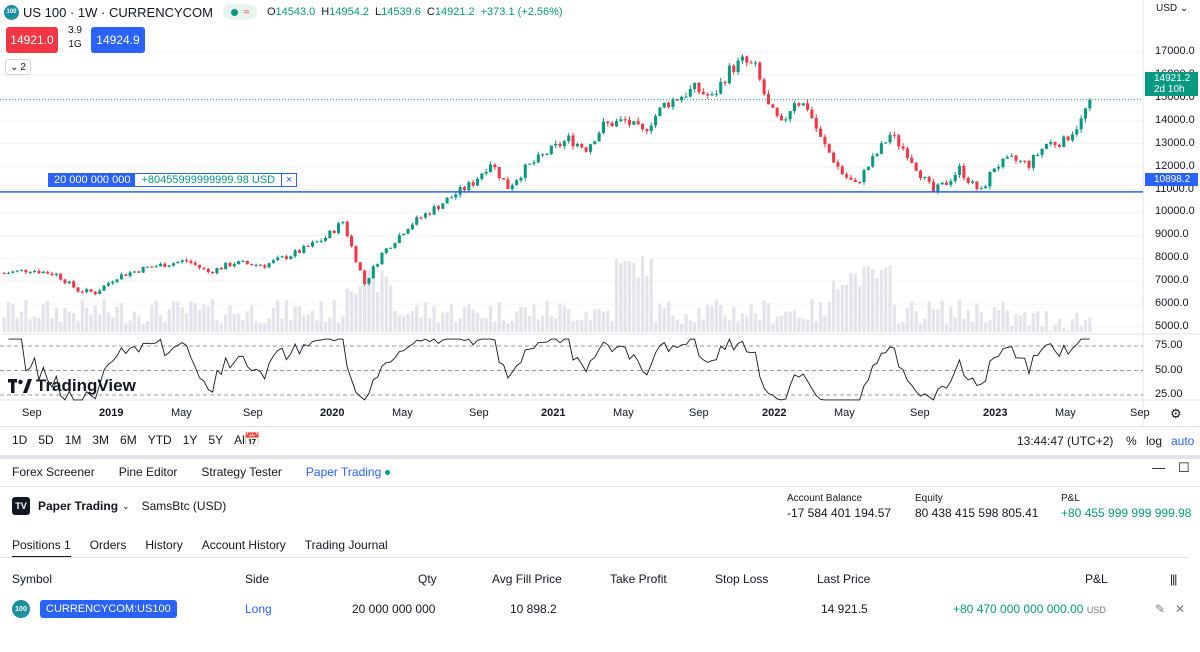 The height and width of the screenshot is (652, 1200). I want to click on close-position-icon: ×, so click(289, 180).